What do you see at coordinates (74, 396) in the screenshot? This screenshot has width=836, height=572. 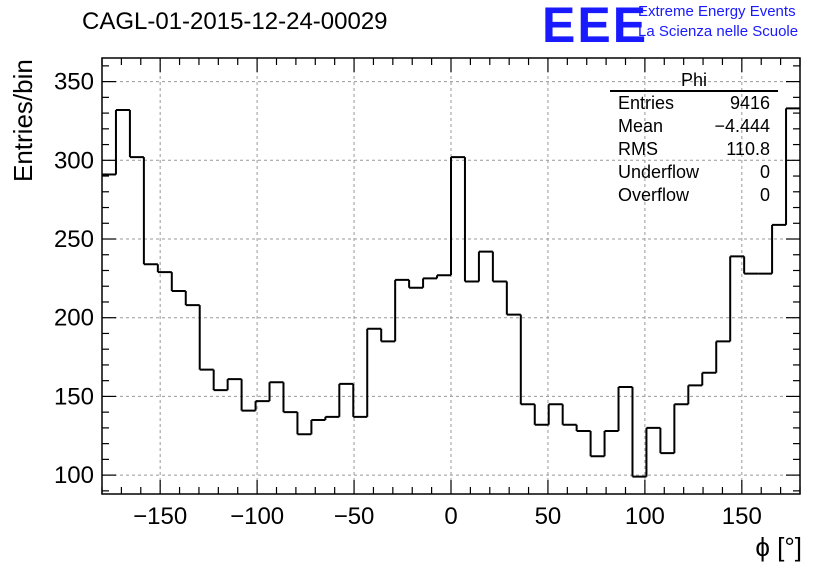 I see `y-tick-label: 150` at bounding box center [74, 396].